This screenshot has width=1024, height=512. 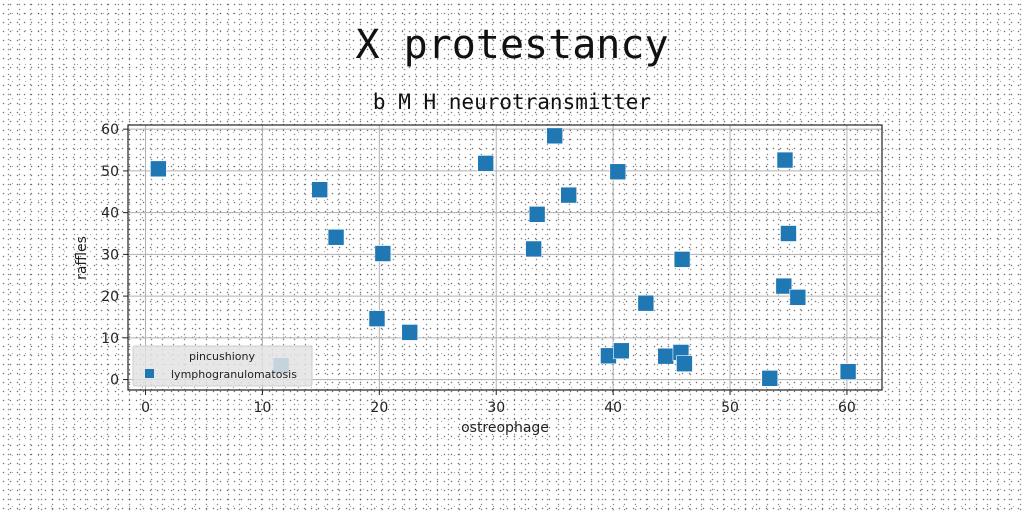 What do you see at coordinates (110, 172) in the screenshot?
I see `y-tick-label: 50` at bounding box center [110, 172].